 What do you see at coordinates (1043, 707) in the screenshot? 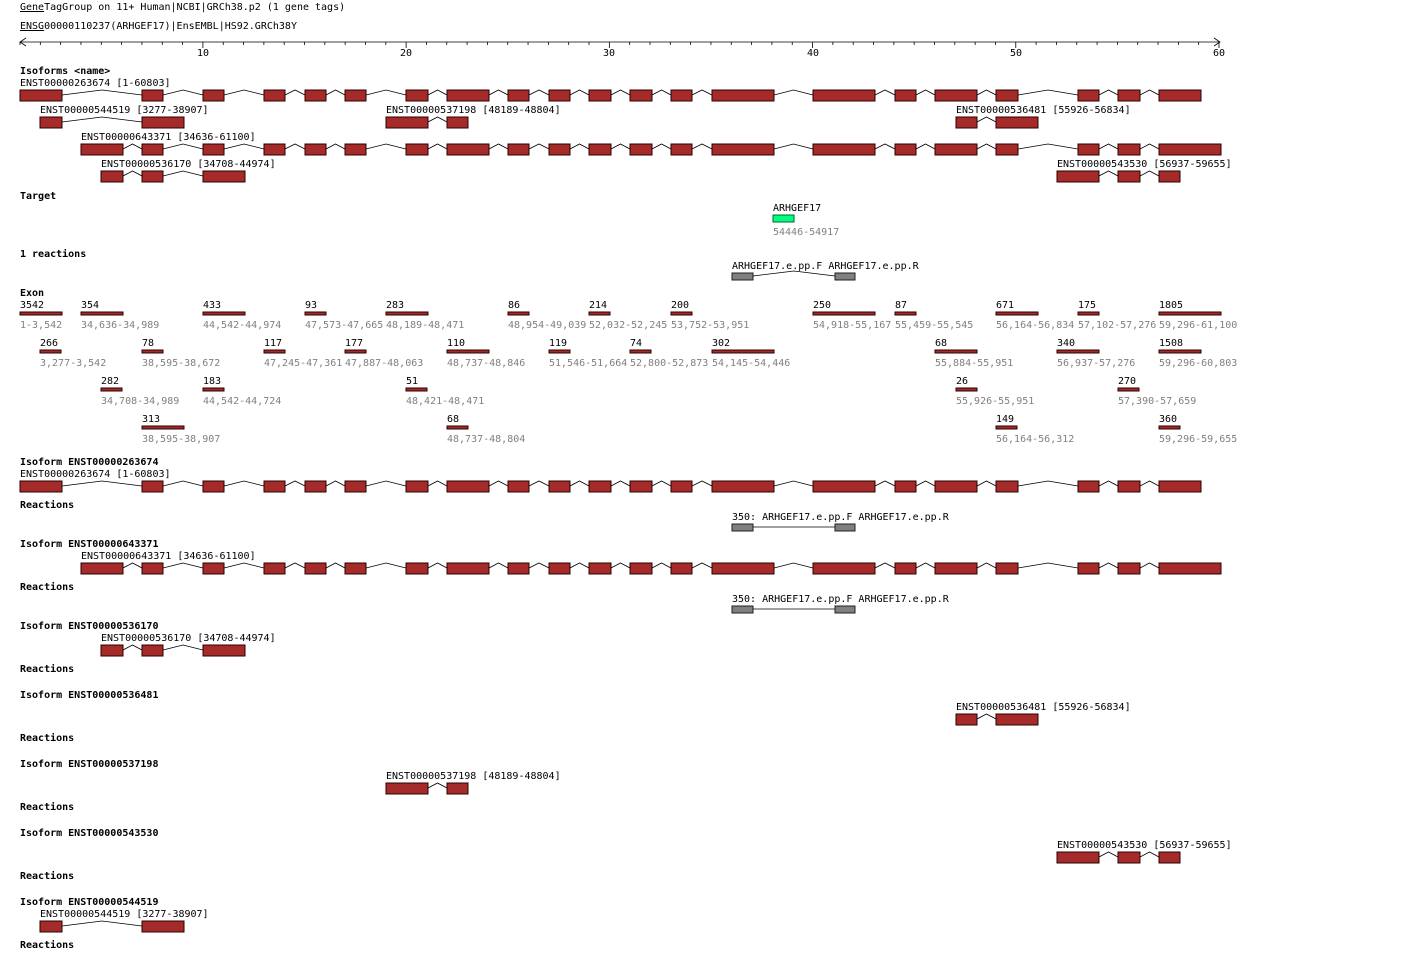
I see `isoform-name: ENST00000536481 [55926-56834]` at bounding box center [1043, 707].